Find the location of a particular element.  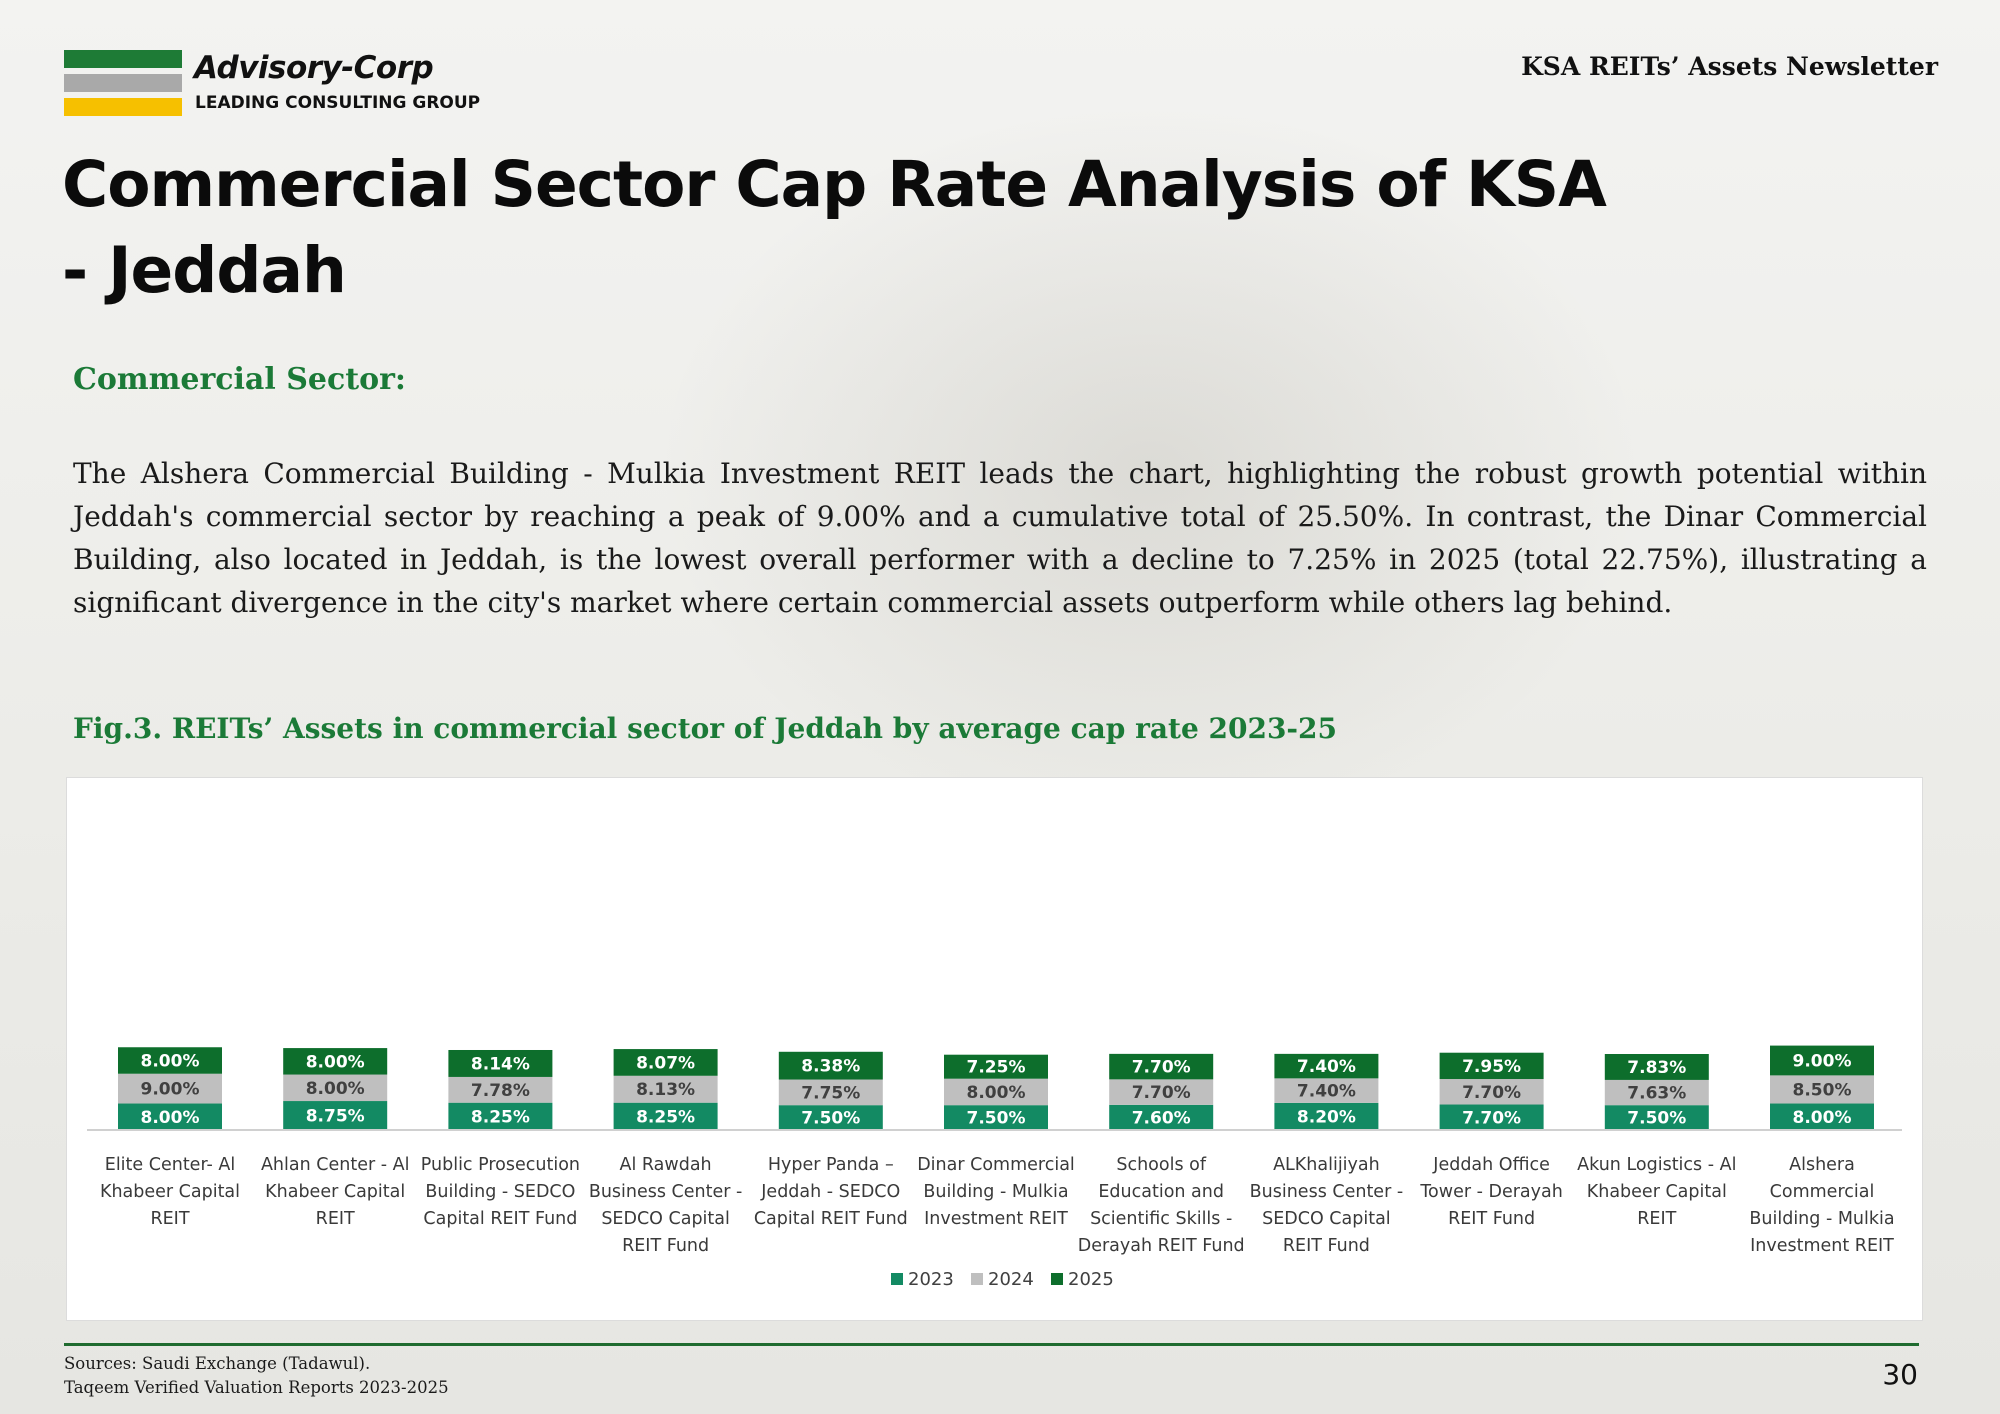

category-label-9: Jeddah Office Tower - Derayah REIT Fund is located at coordinates (1490, 1192).